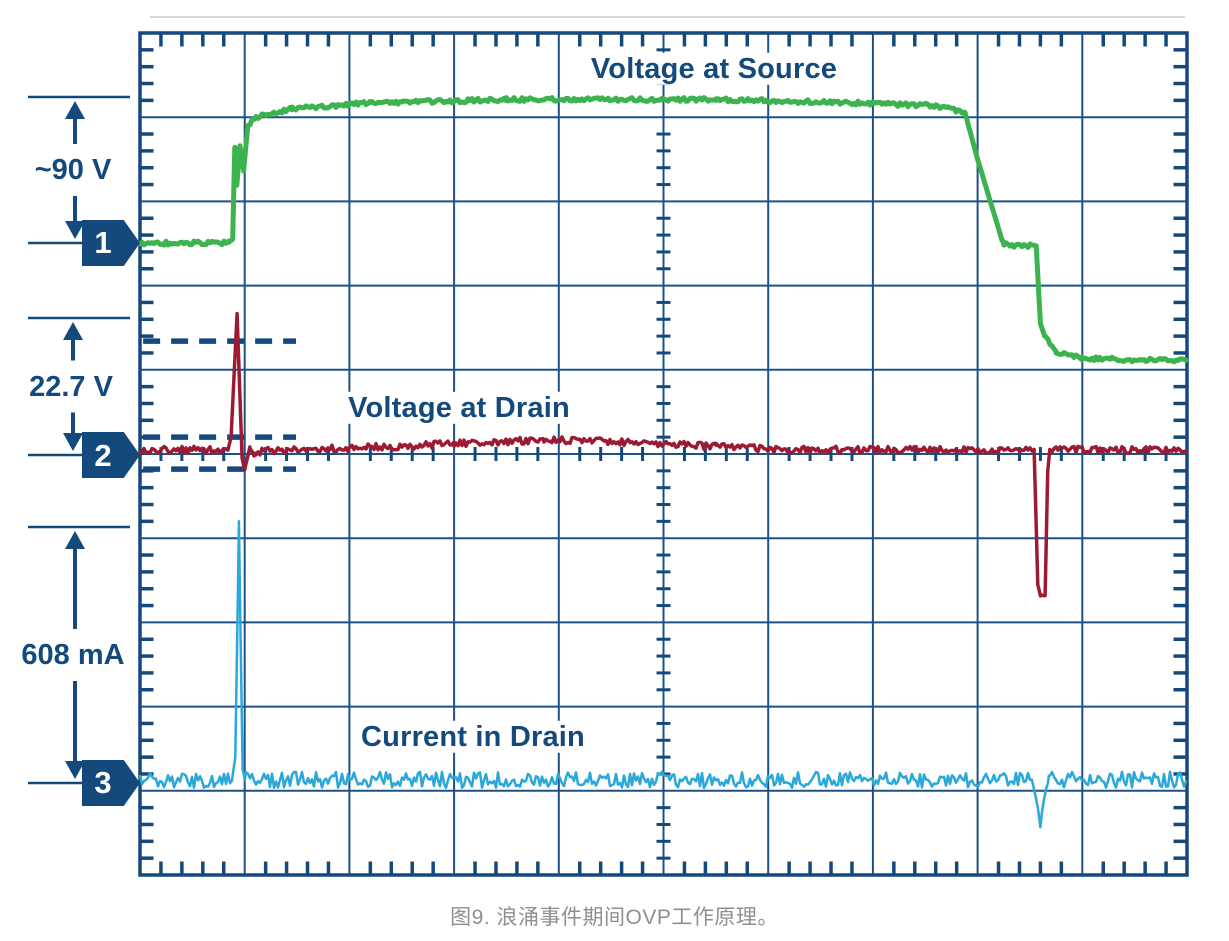 The width and height of the screenshot is (1229, 941). What do you see at coordinates (103, 455) in the screenshot?
I see `channel-2-number: 2` at bounding box center [103, 455].